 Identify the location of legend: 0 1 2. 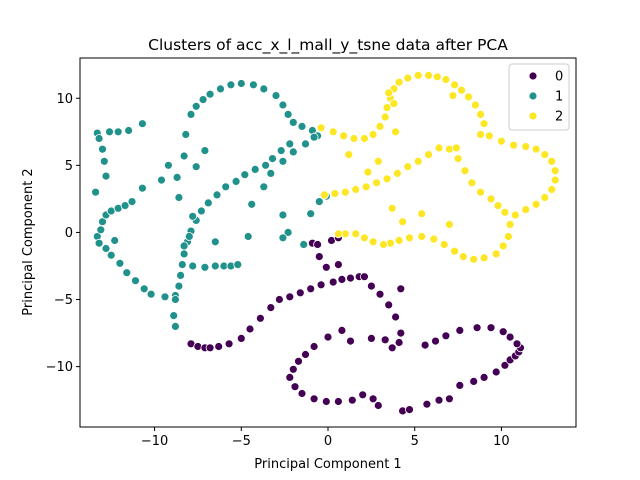
(539, 97).